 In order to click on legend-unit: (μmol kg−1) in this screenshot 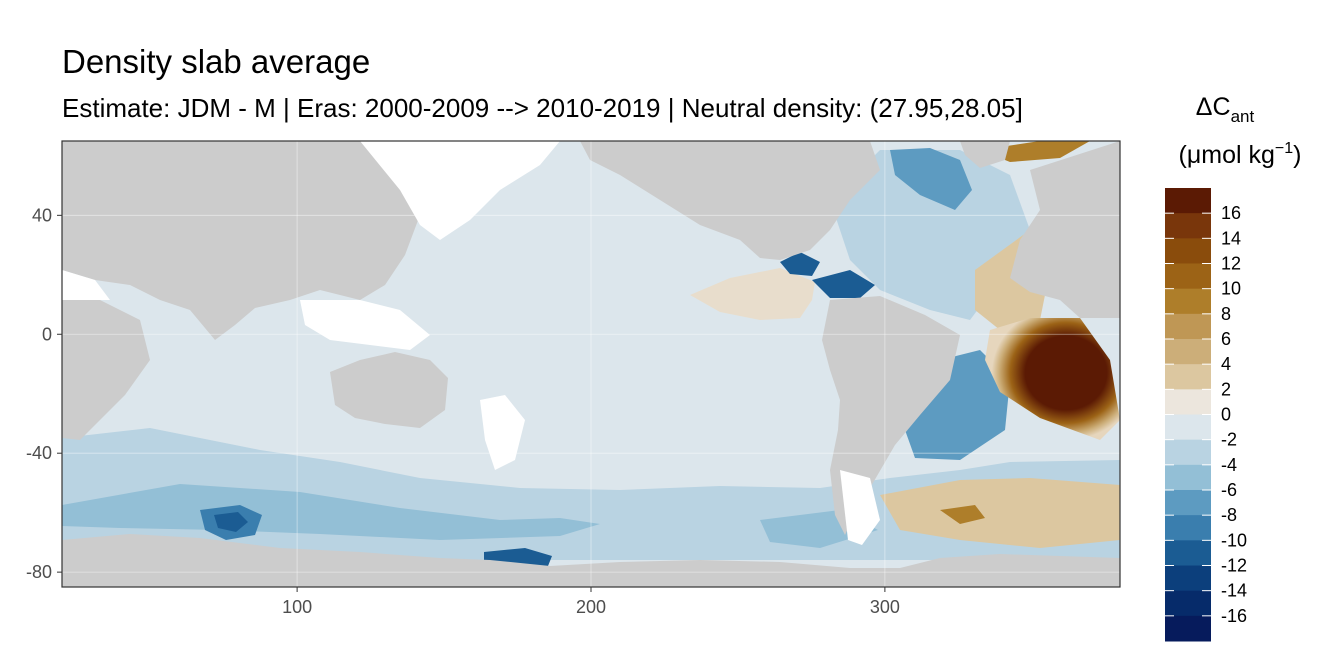, I will do `click(1240, 154)`.